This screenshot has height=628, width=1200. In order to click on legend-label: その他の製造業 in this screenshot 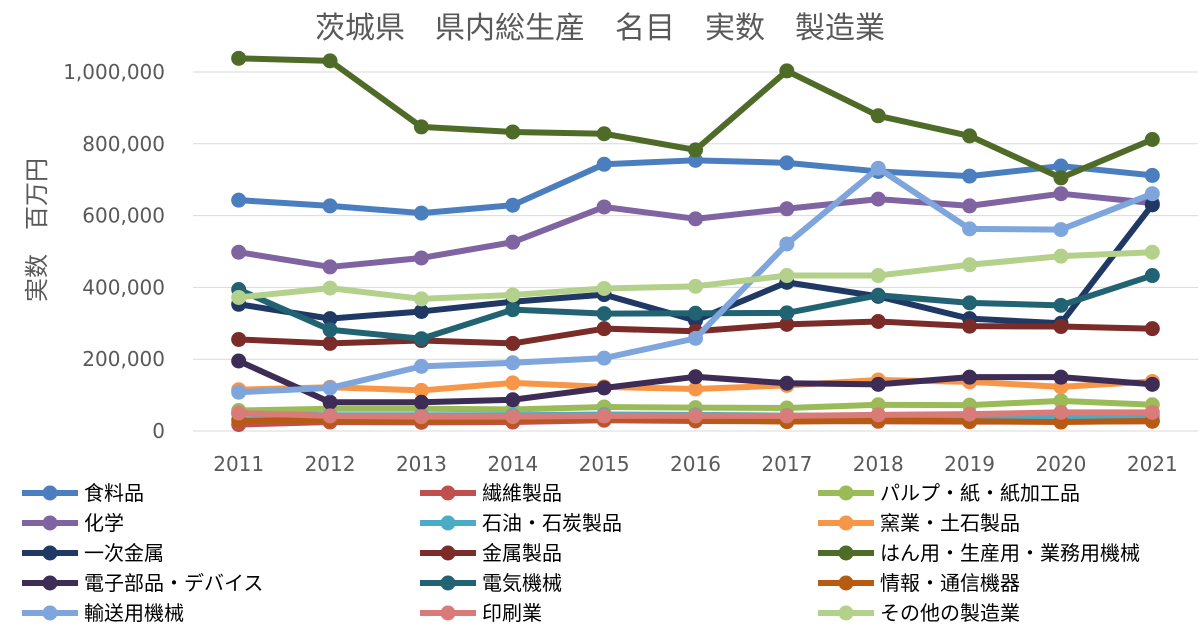, I will do `click(950, 613)`.